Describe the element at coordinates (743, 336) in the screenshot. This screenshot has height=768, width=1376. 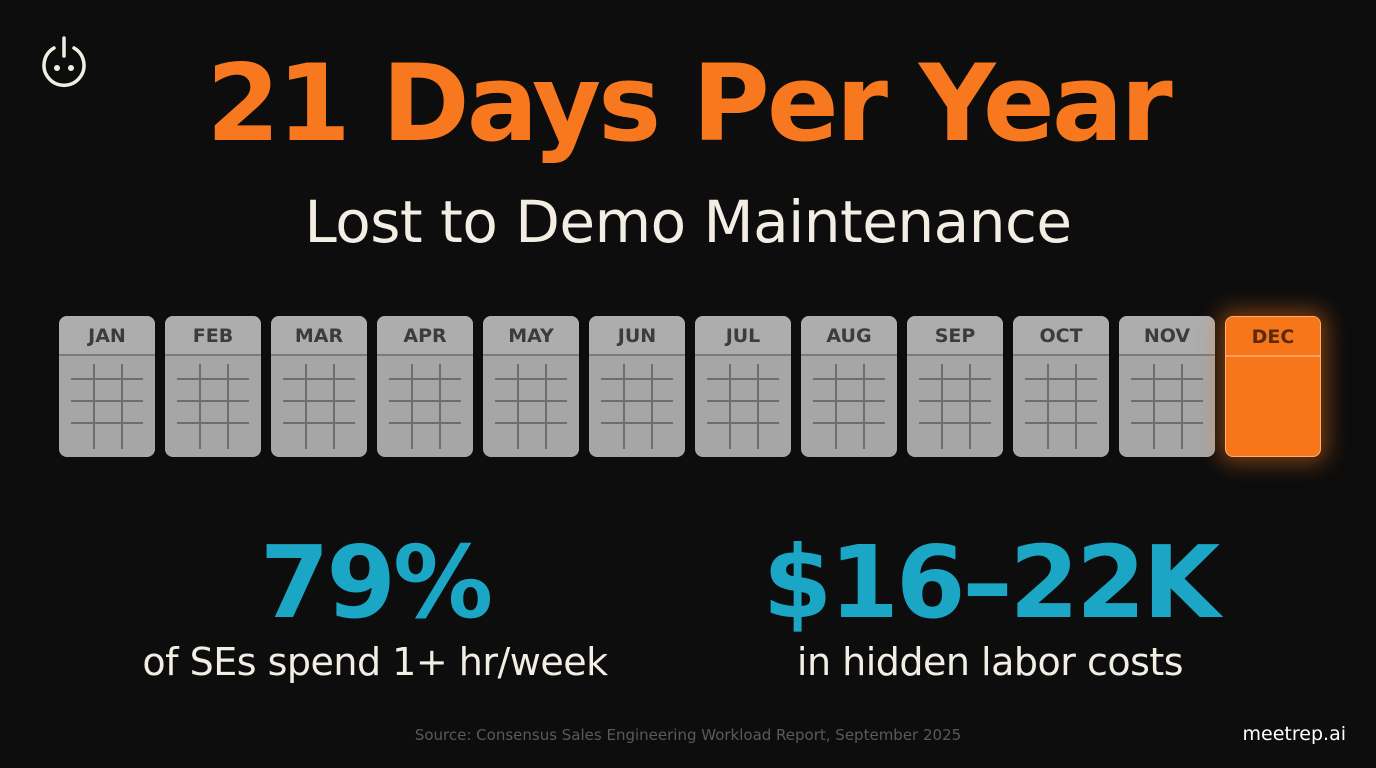
I see `month-label: JUL` at that location.